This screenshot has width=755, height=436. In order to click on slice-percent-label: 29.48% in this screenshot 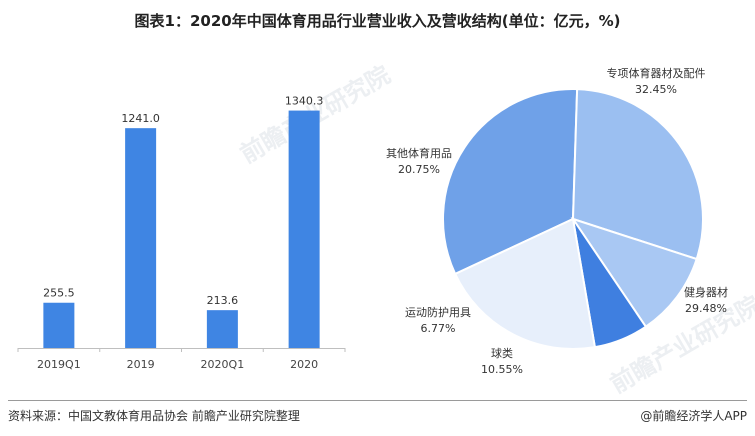, I will do `click(706, 308)`.